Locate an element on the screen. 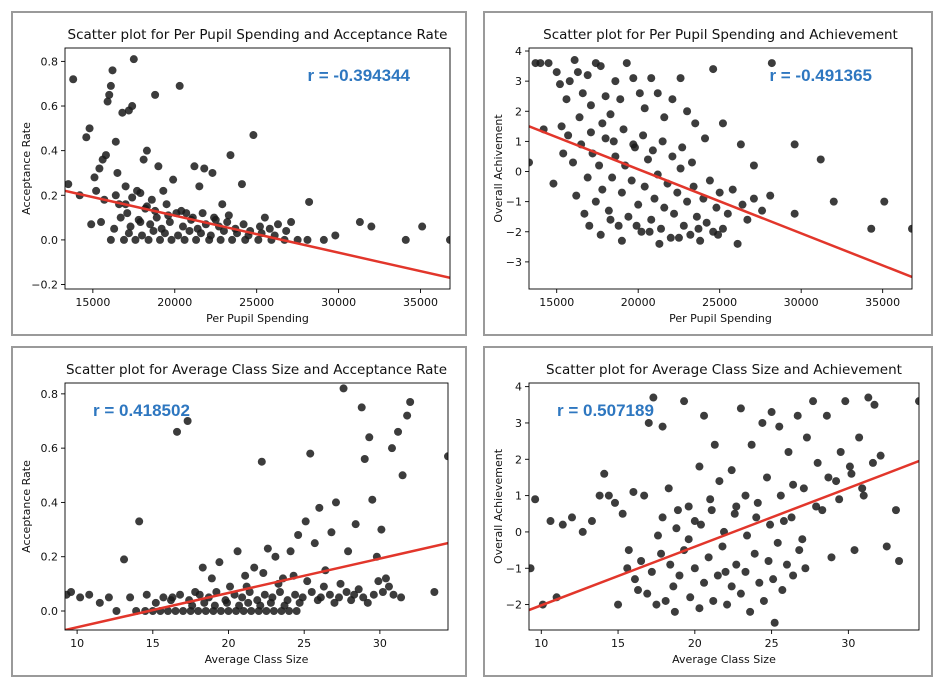  x-tick-label: 25000 is located at coordinates (256, 302).